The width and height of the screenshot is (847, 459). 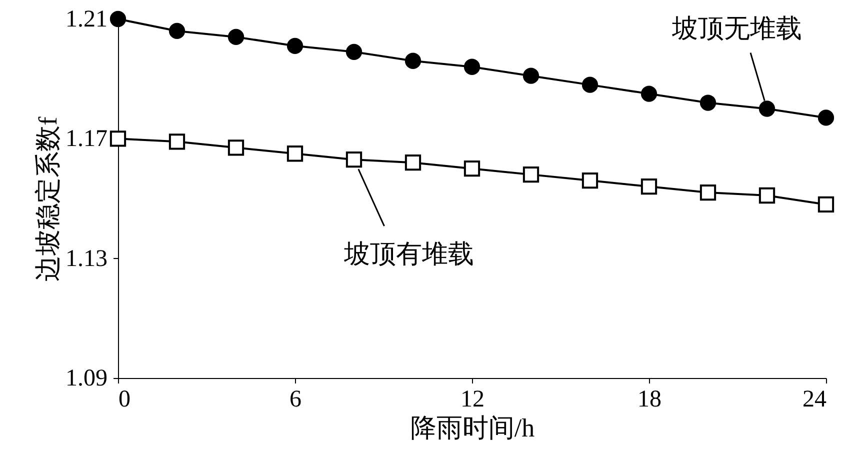 What do you see at coordinates (814, 399) in the screenshot?
I see `x-tick-label: 24` at bounding box center [814, 399].